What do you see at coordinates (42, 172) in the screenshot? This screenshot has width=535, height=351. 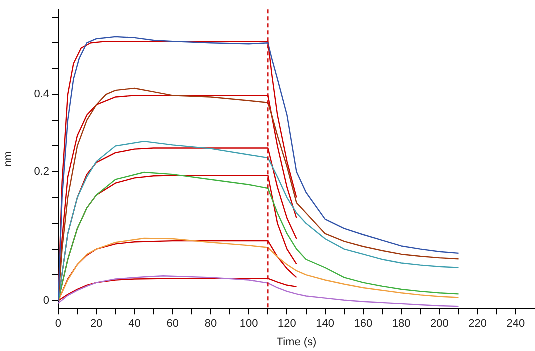 I see `y-tick-label: 0.2` at bounding box center [42, 172].